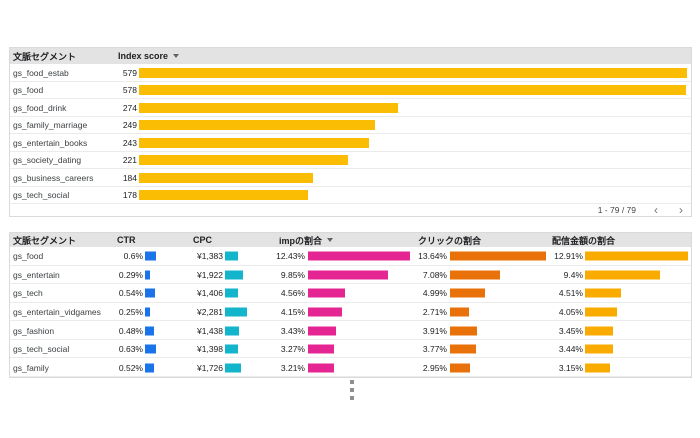 The width and height of the screenshot is (700, 438). What do you see at coordinates (306, 240) in the screenshot?
I see `column-header-imp-share: impの割合` at bounding box center [306, 240].